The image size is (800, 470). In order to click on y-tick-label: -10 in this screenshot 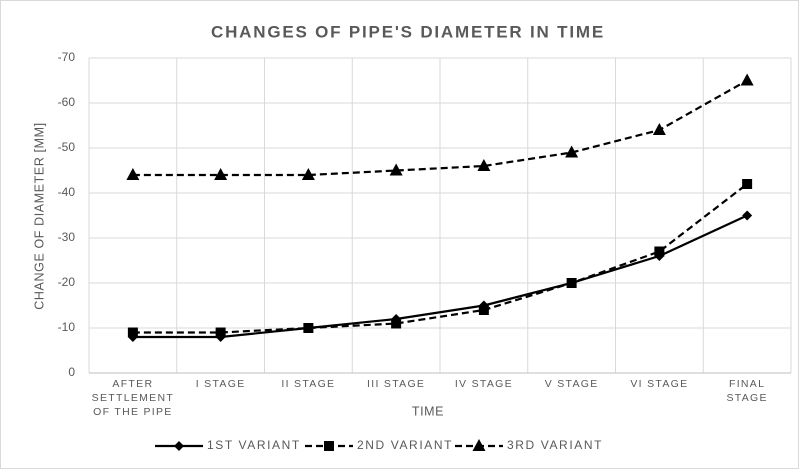, I will do `click(67, 327)`.